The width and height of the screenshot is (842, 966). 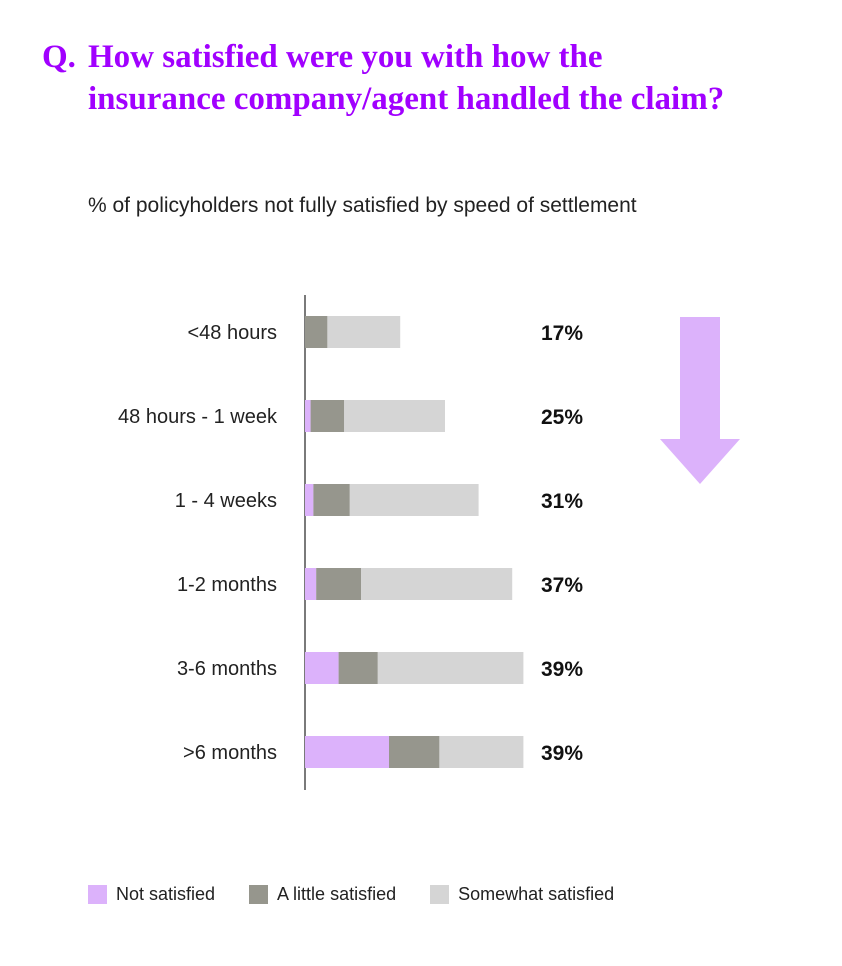 I want to click on total-label: 25%, so click(x=562, y=417).